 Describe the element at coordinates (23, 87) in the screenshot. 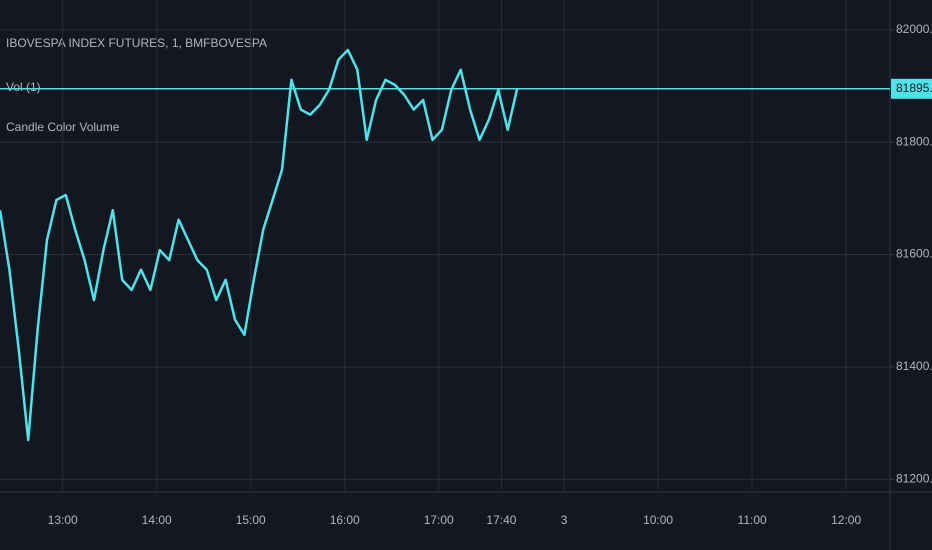

I see `indicator-label: Vol (1)` at that location.